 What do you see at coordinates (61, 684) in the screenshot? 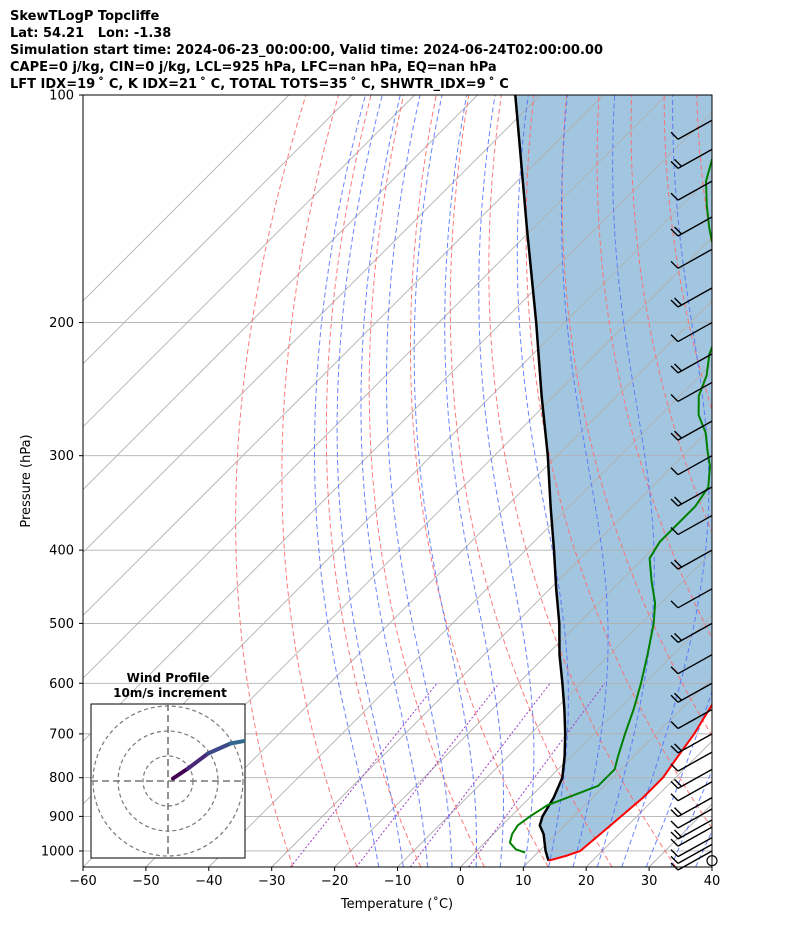
I see `y-tick-label: 600` at bounding box center [61, 684].